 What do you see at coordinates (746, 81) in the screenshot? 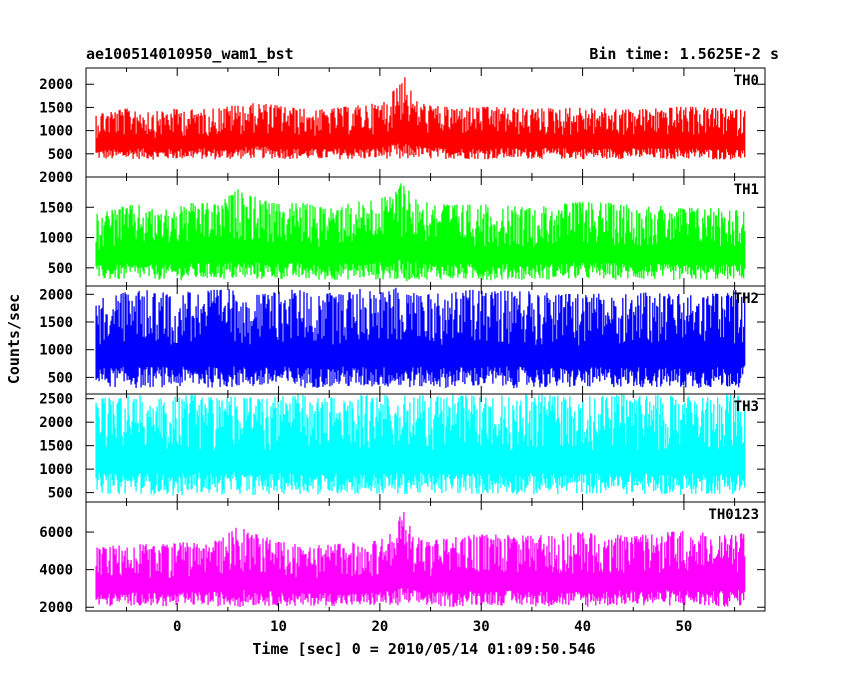
I see `panel-label: TH0` at bounding box center [746, 81].